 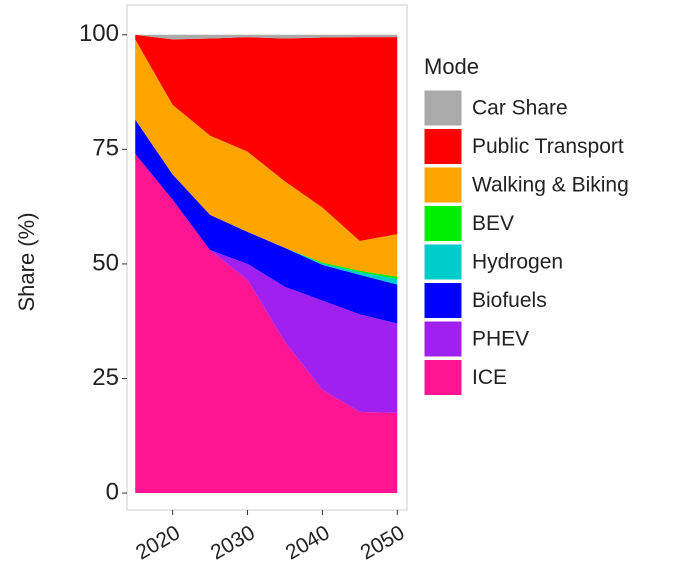 I want to click on y-tick-label: 100, so click(x=99, y=33).